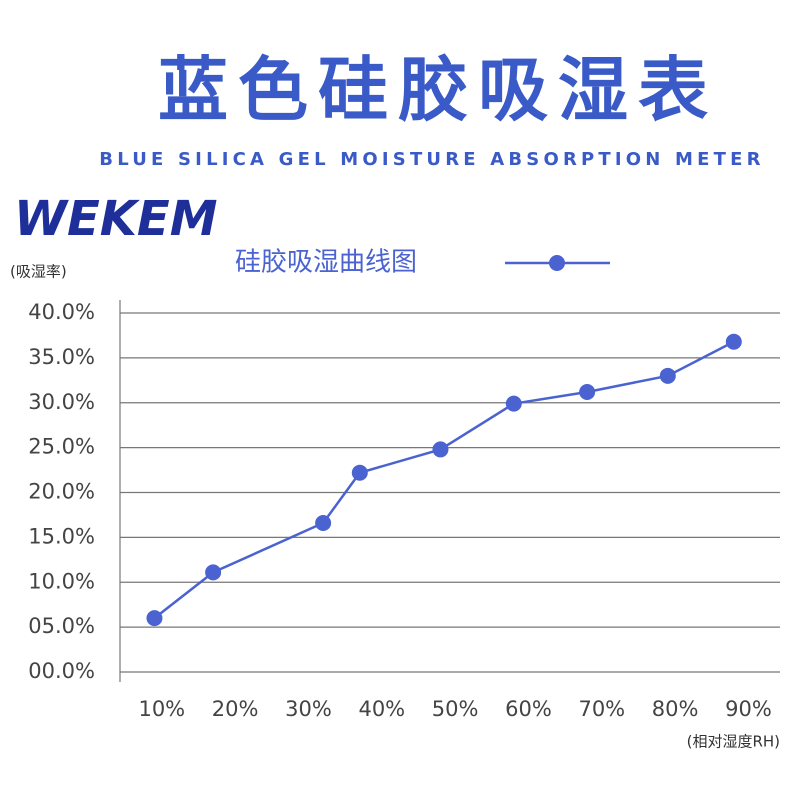  I want to click on y-tick-label: 25.0%, so click(61, 447).